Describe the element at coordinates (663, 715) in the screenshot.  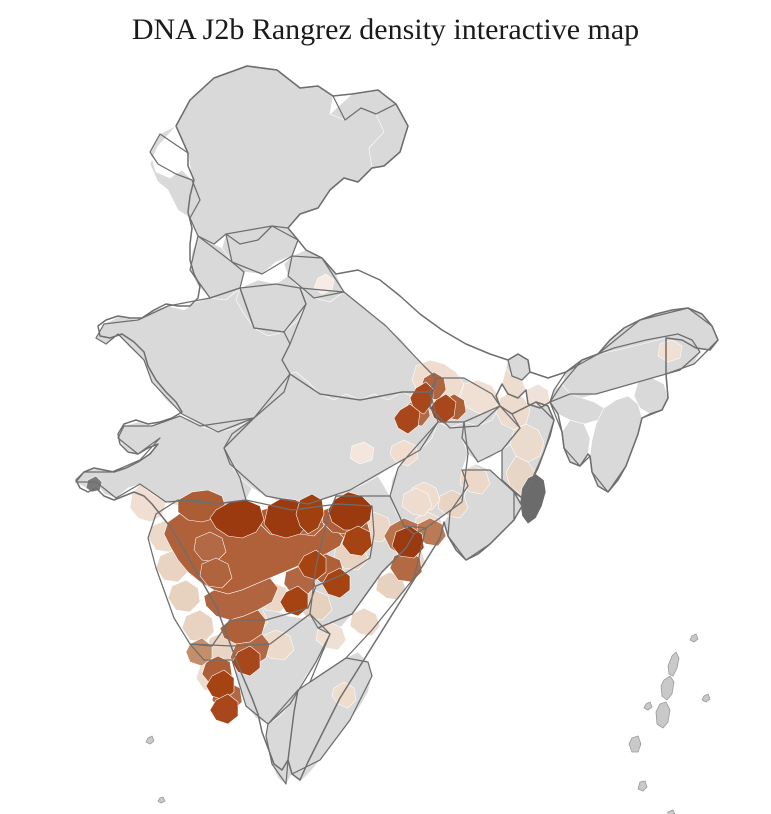
I see `island-south-andaman` at that location.